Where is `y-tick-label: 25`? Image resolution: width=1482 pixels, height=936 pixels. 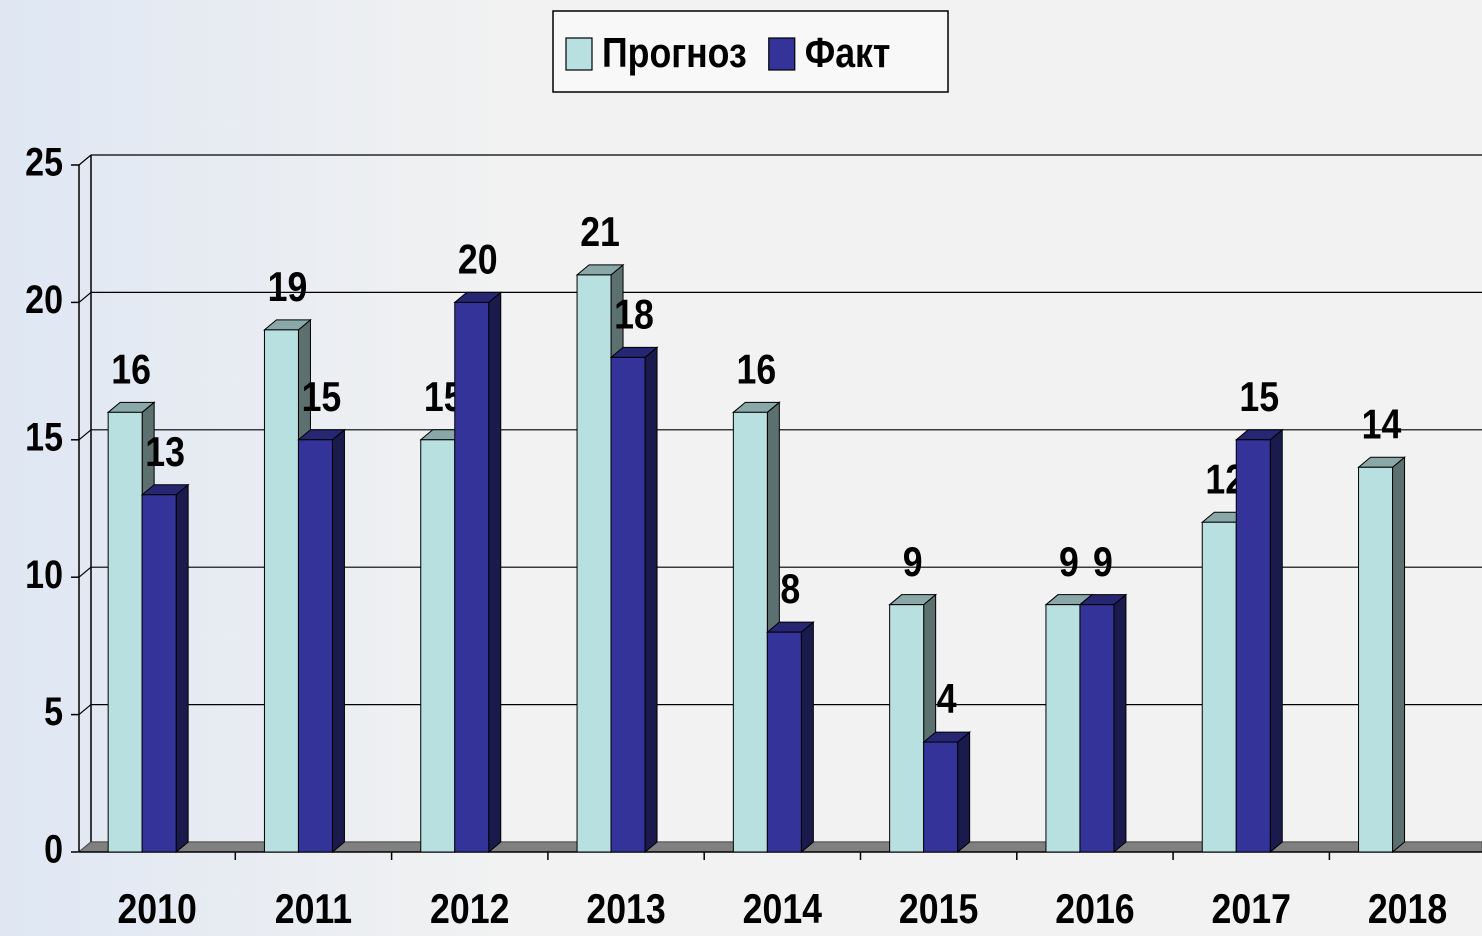
y-tick-label: 25 is located at coordinates (44, 161).